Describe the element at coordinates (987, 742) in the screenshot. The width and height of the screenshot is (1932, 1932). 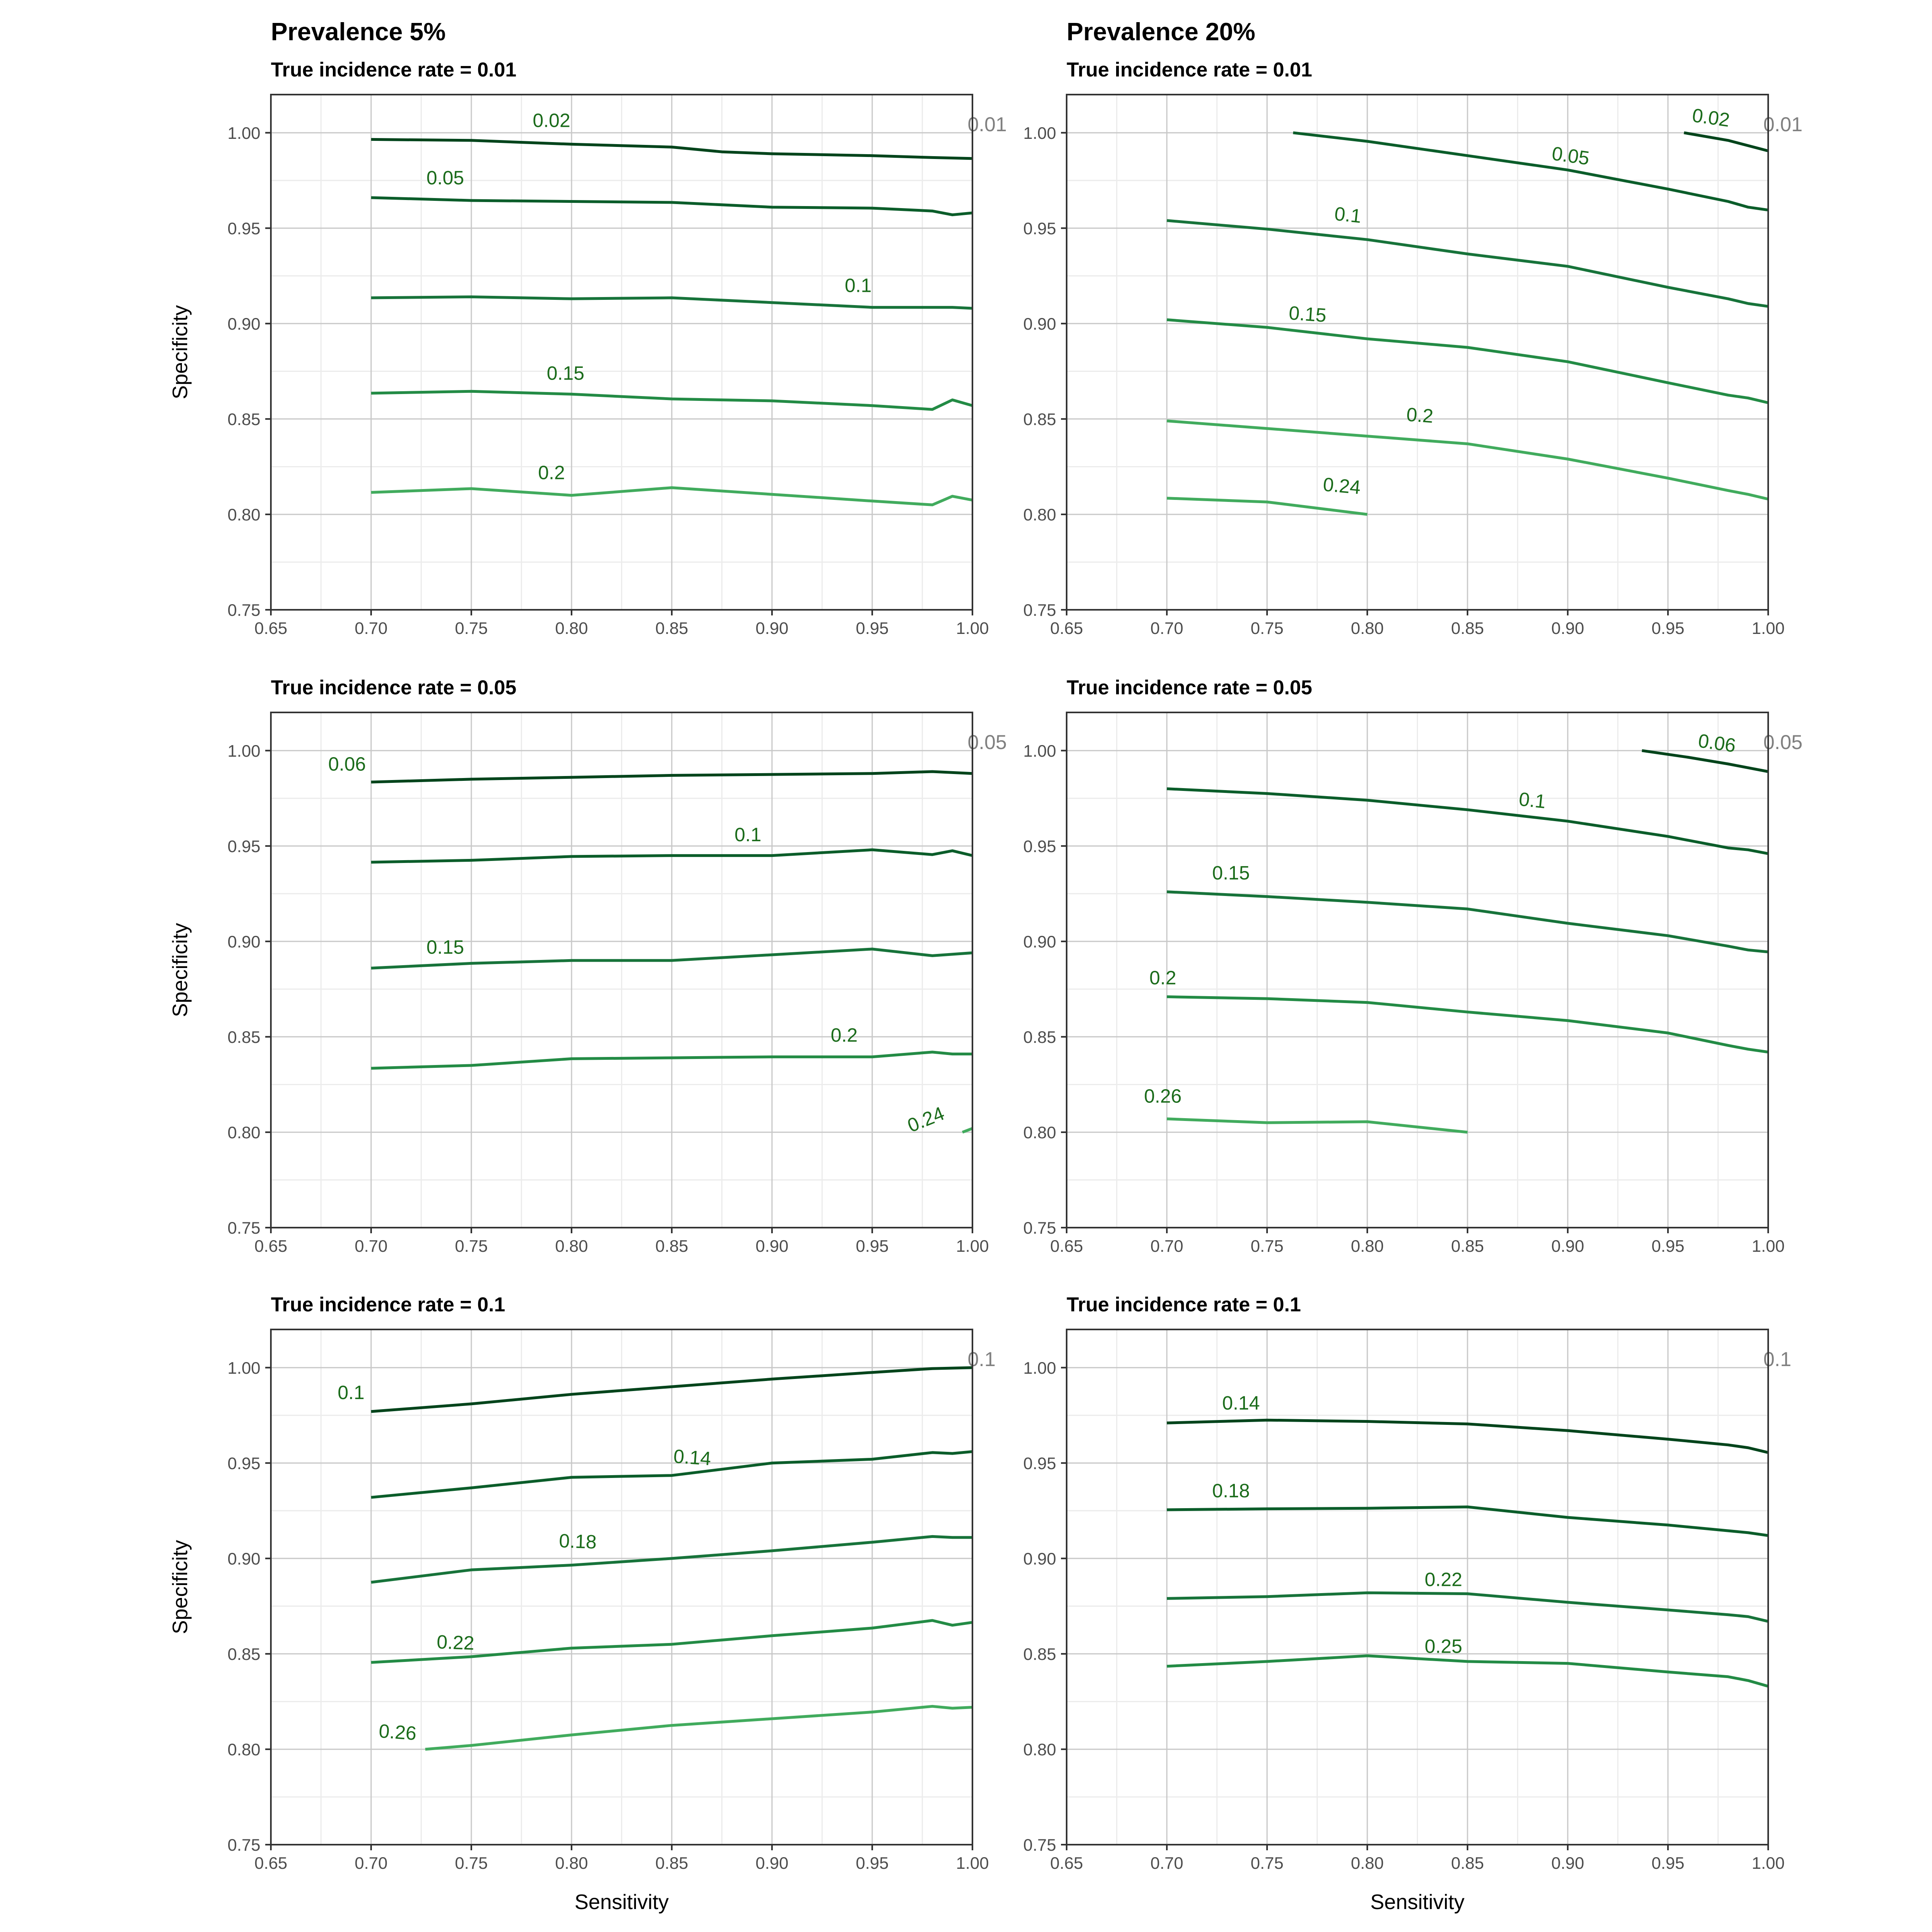
I see `true-rate-label: 0.05` at that location.